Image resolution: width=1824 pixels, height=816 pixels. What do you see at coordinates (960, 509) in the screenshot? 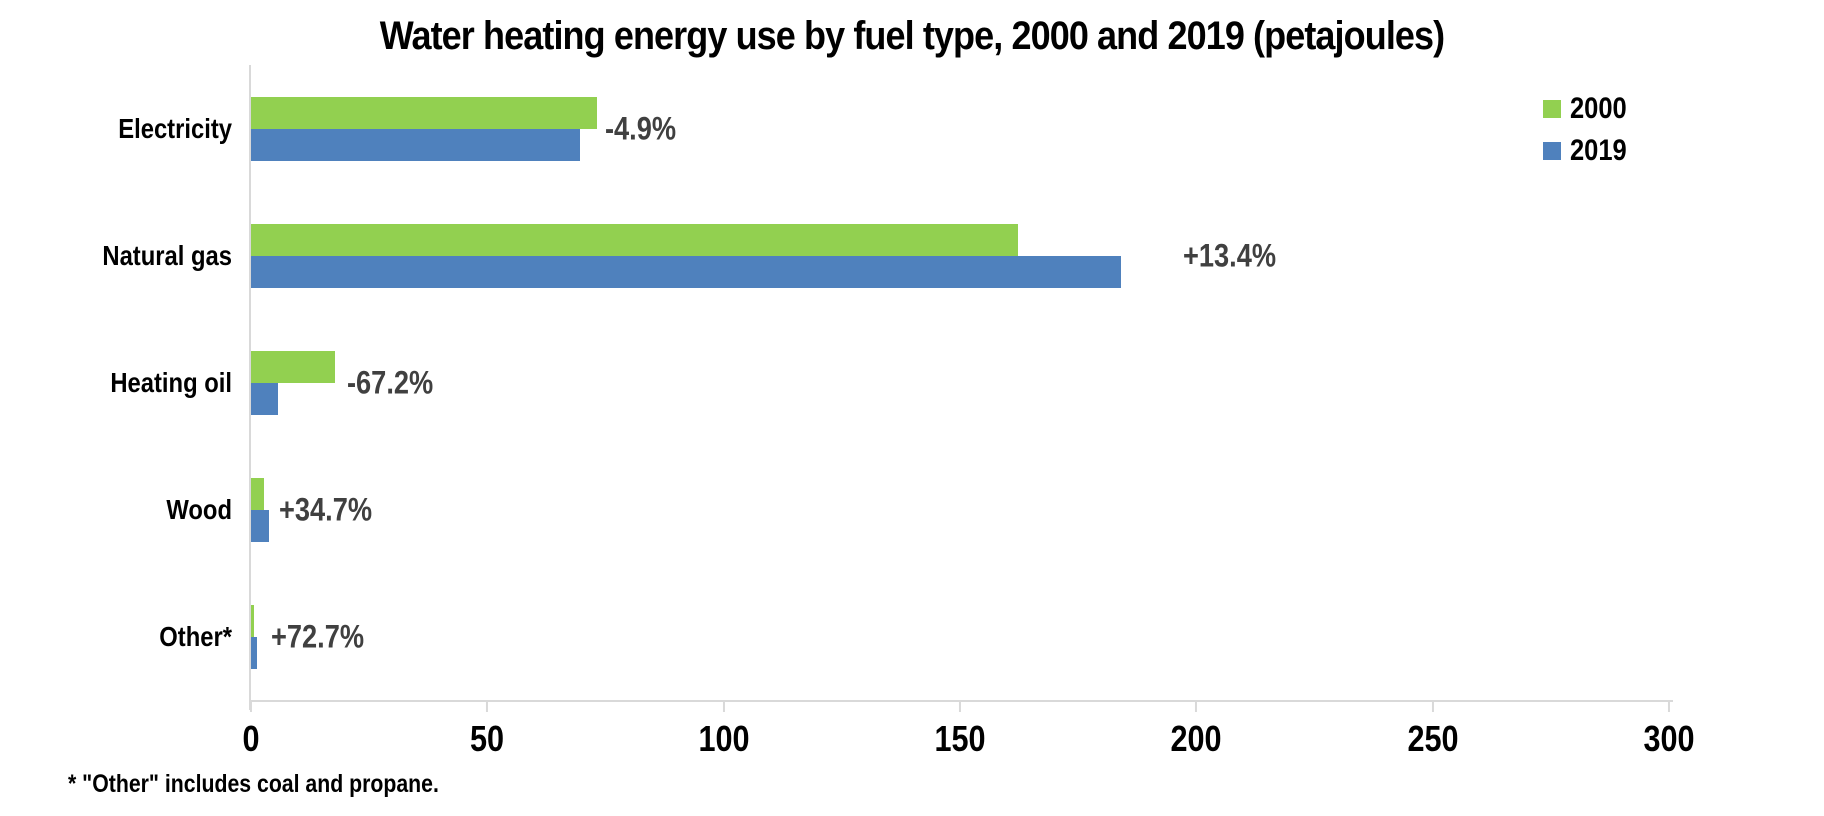
I see `bar-group: +34.7%` at bounding box center [960, 509].